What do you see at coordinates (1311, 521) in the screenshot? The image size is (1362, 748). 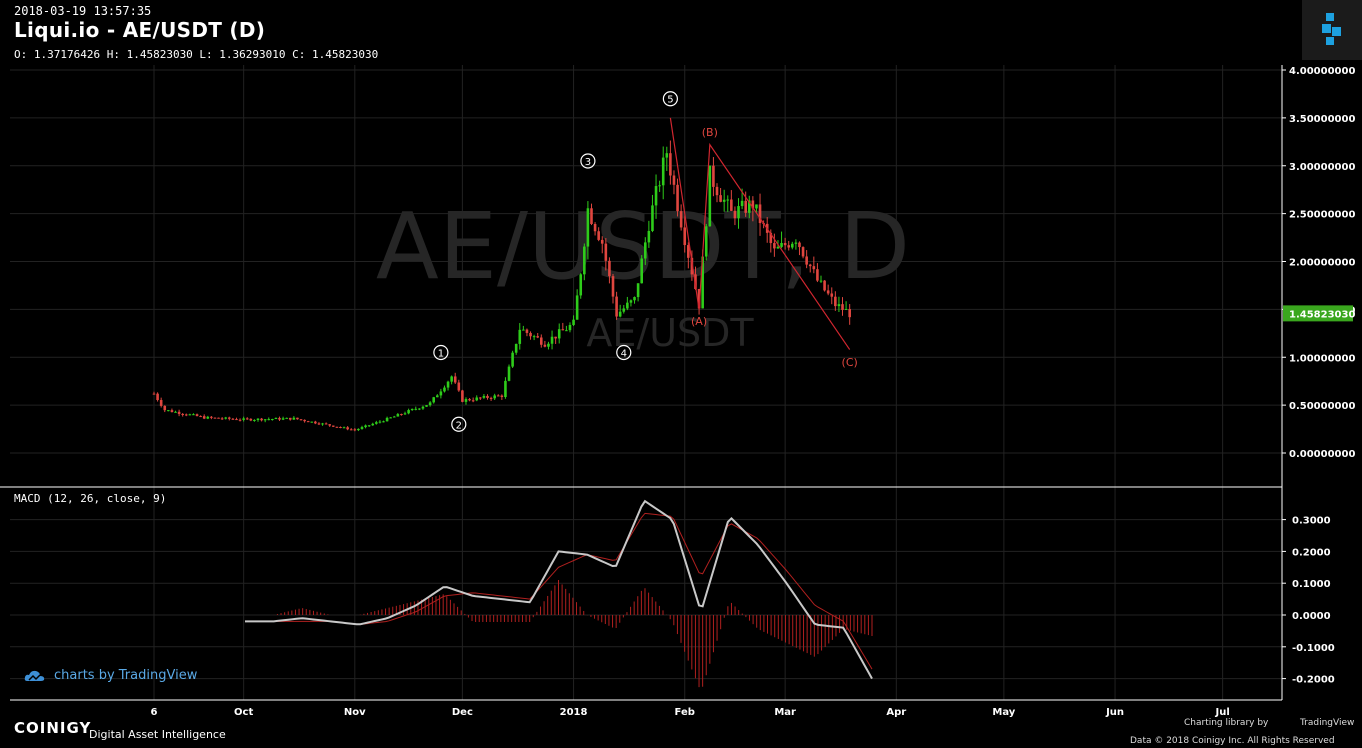 I see `macd-tick-label: 0.3000` at bounding box center [1311, 521].